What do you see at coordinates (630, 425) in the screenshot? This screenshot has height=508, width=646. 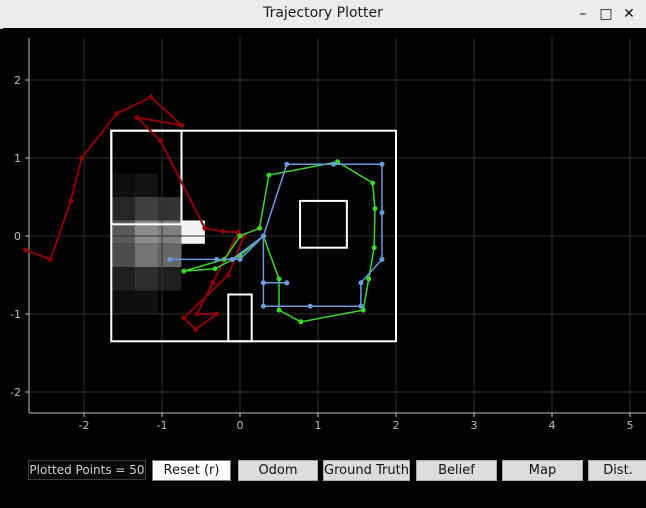 I see `x-tick-label: 5` at bounding box center [630, 425].